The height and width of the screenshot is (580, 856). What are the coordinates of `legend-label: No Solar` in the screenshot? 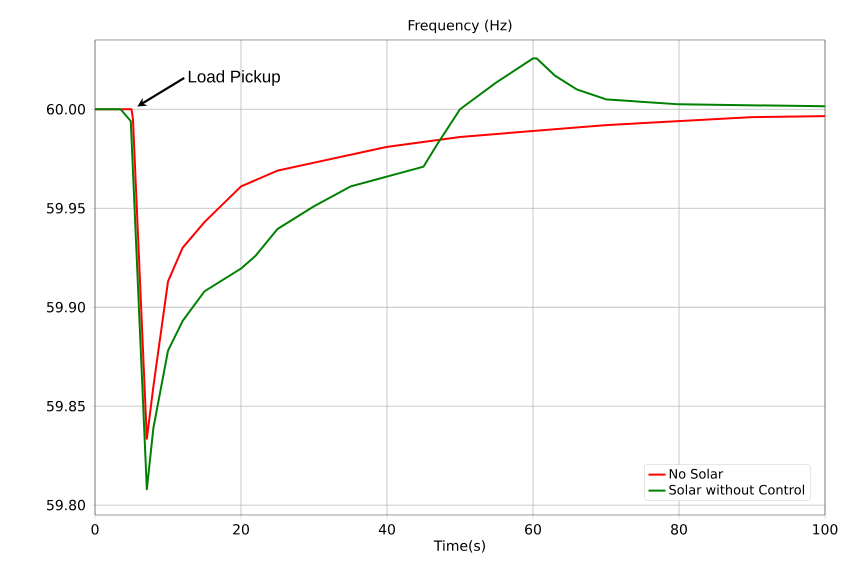 It's located at (697, 473).